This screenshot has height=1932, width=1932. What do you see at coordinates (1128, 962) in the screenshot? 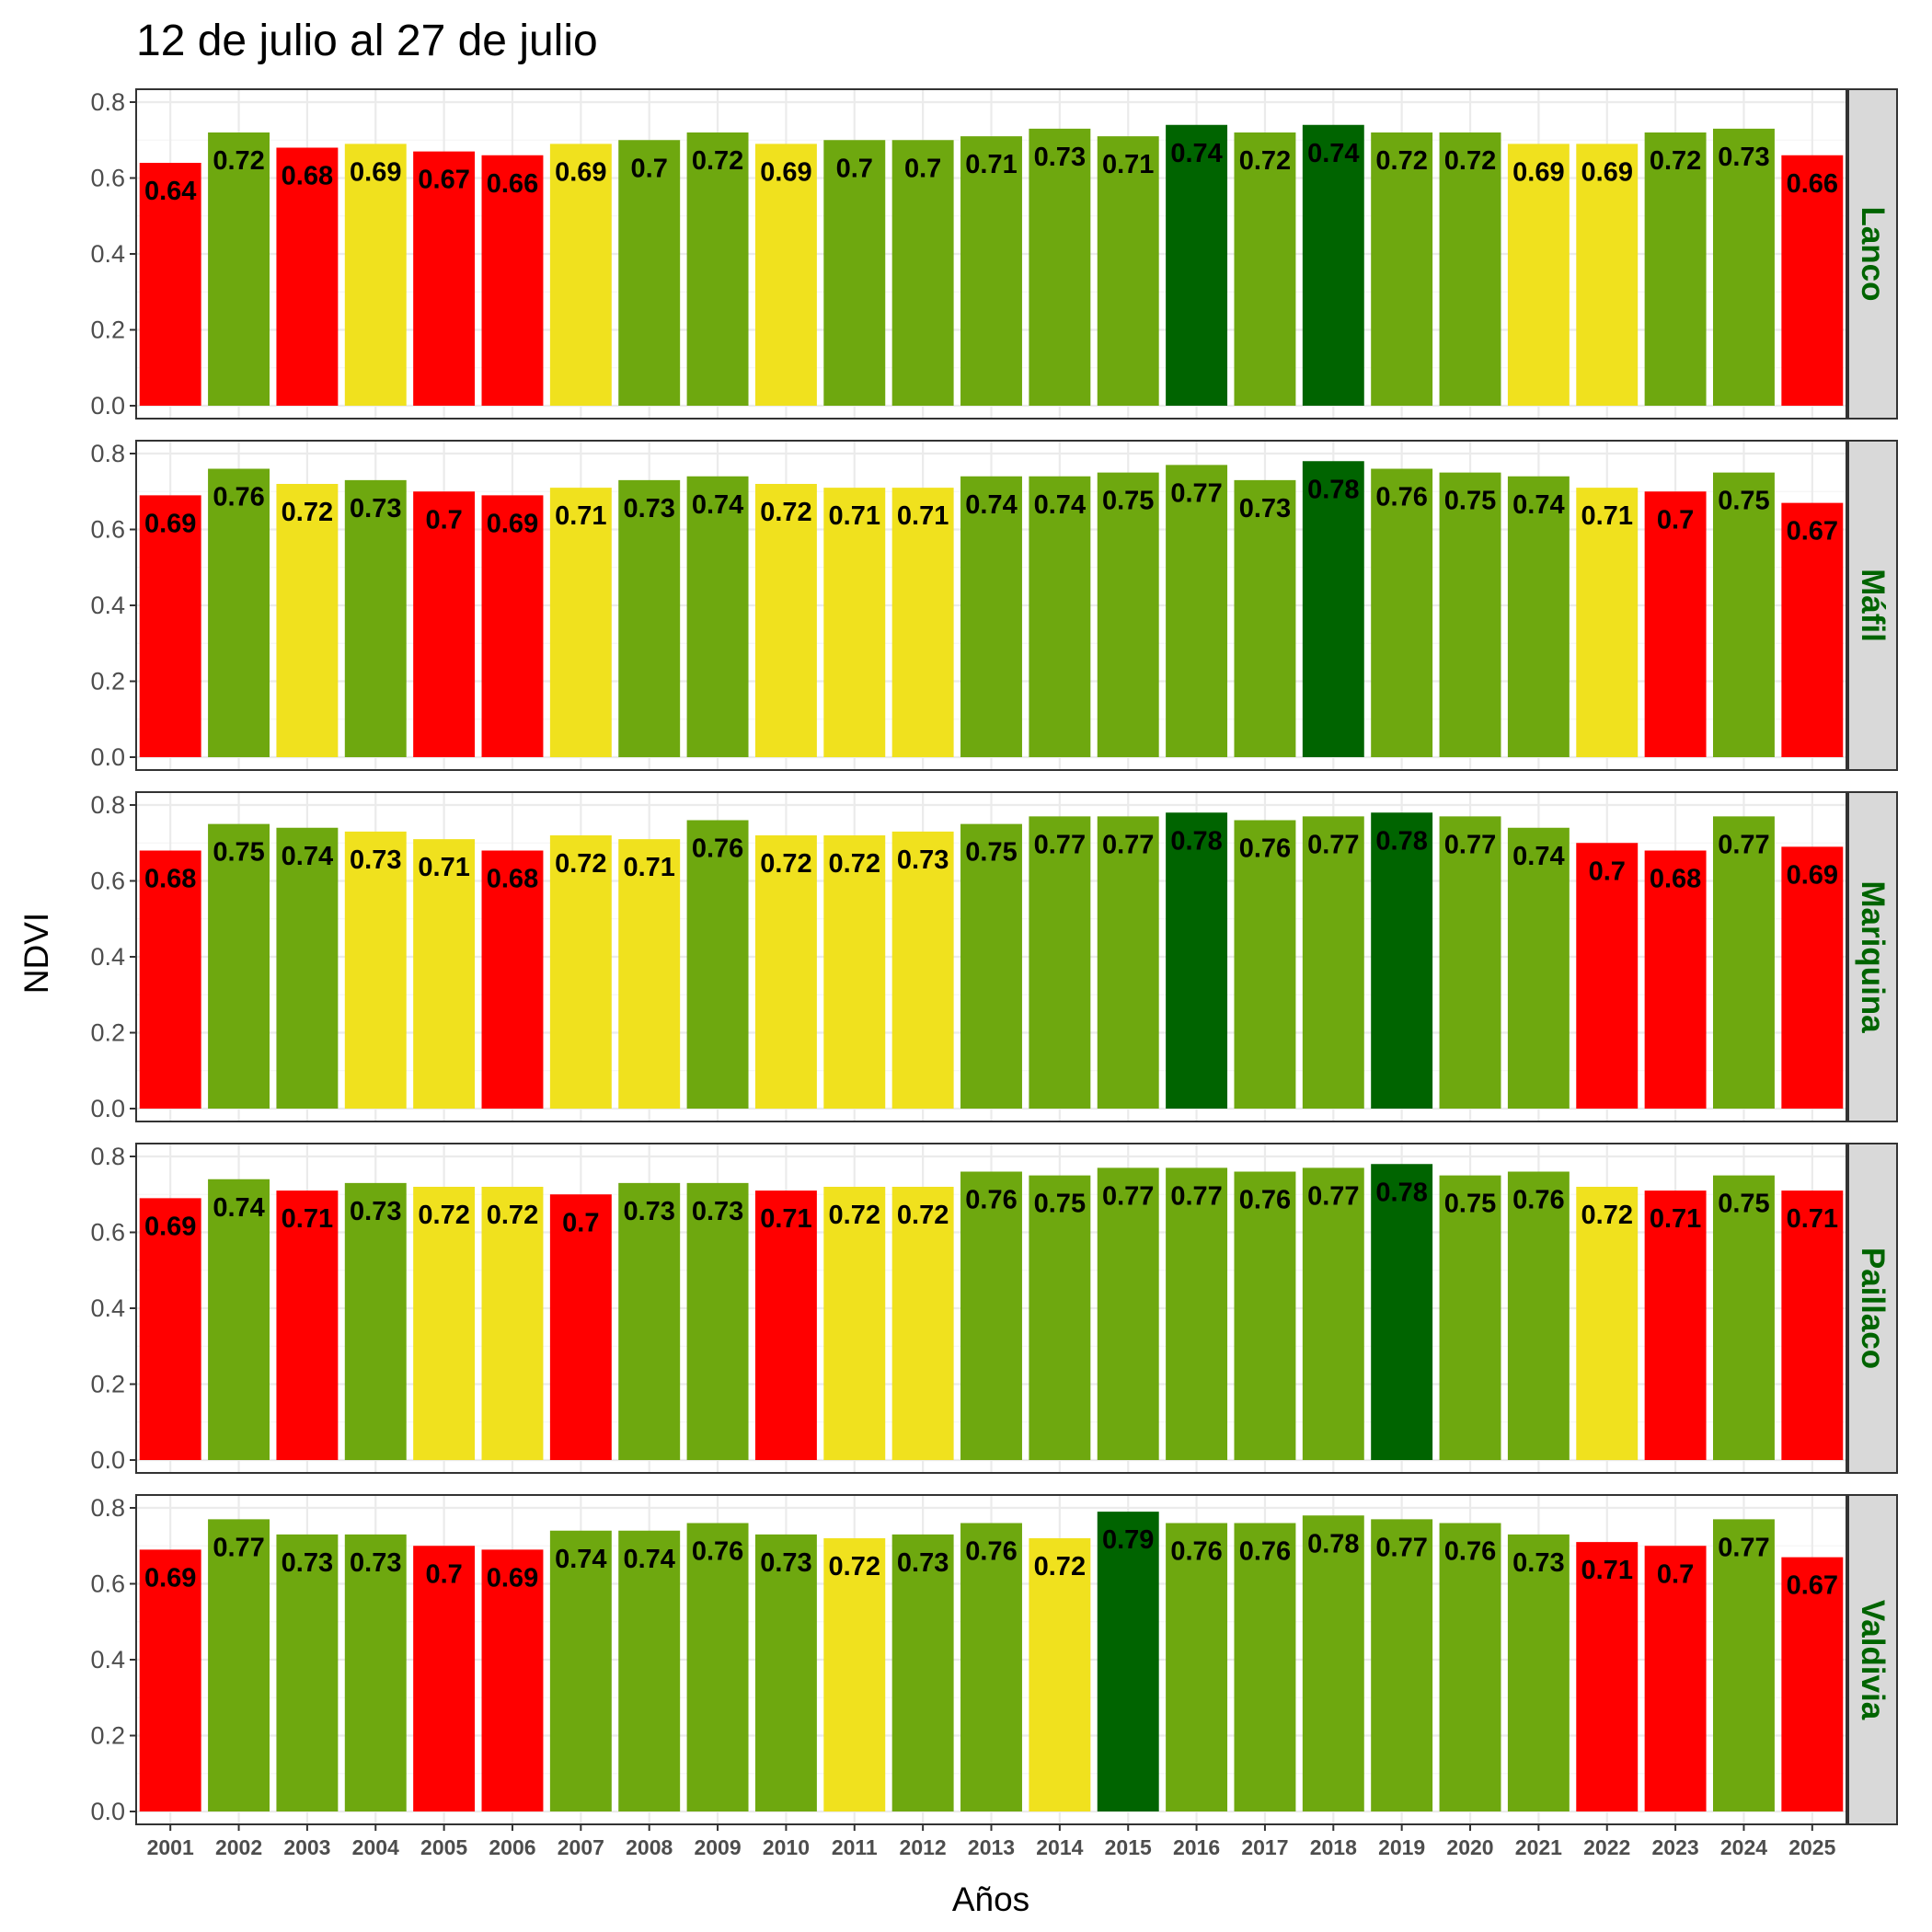
I see `bar-2015` at bounding box center [1128, 962].